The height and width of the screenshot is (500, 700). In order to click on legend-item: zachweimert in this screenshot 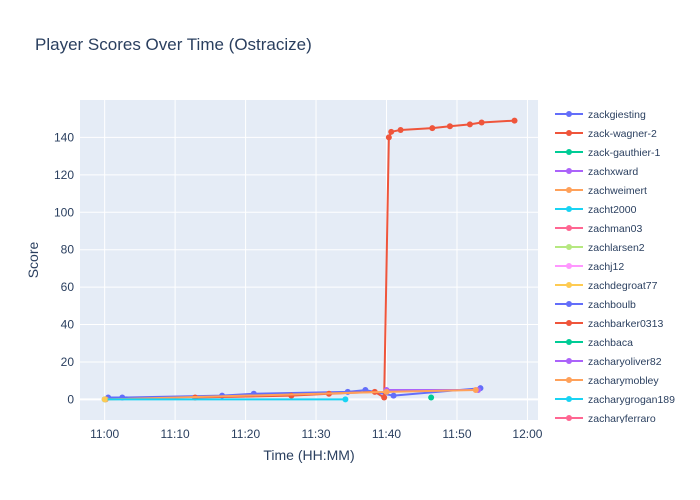, I will do `click(601, 191)`.